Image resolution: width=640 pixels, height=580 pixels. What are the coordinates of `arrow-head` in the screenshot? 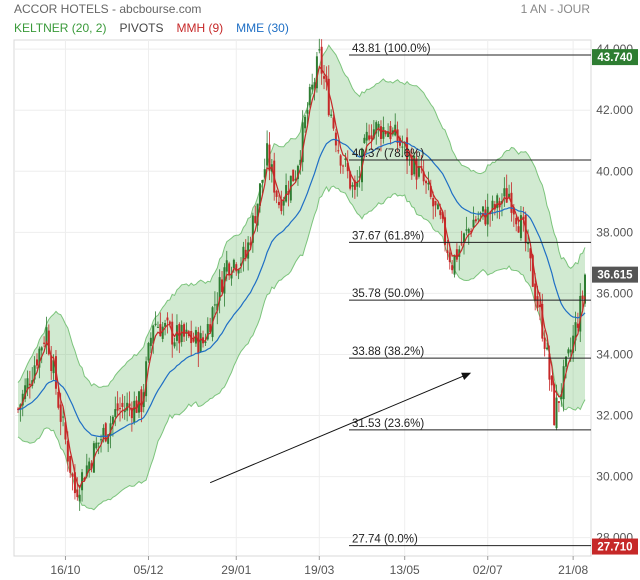 It's located at (466, 376).